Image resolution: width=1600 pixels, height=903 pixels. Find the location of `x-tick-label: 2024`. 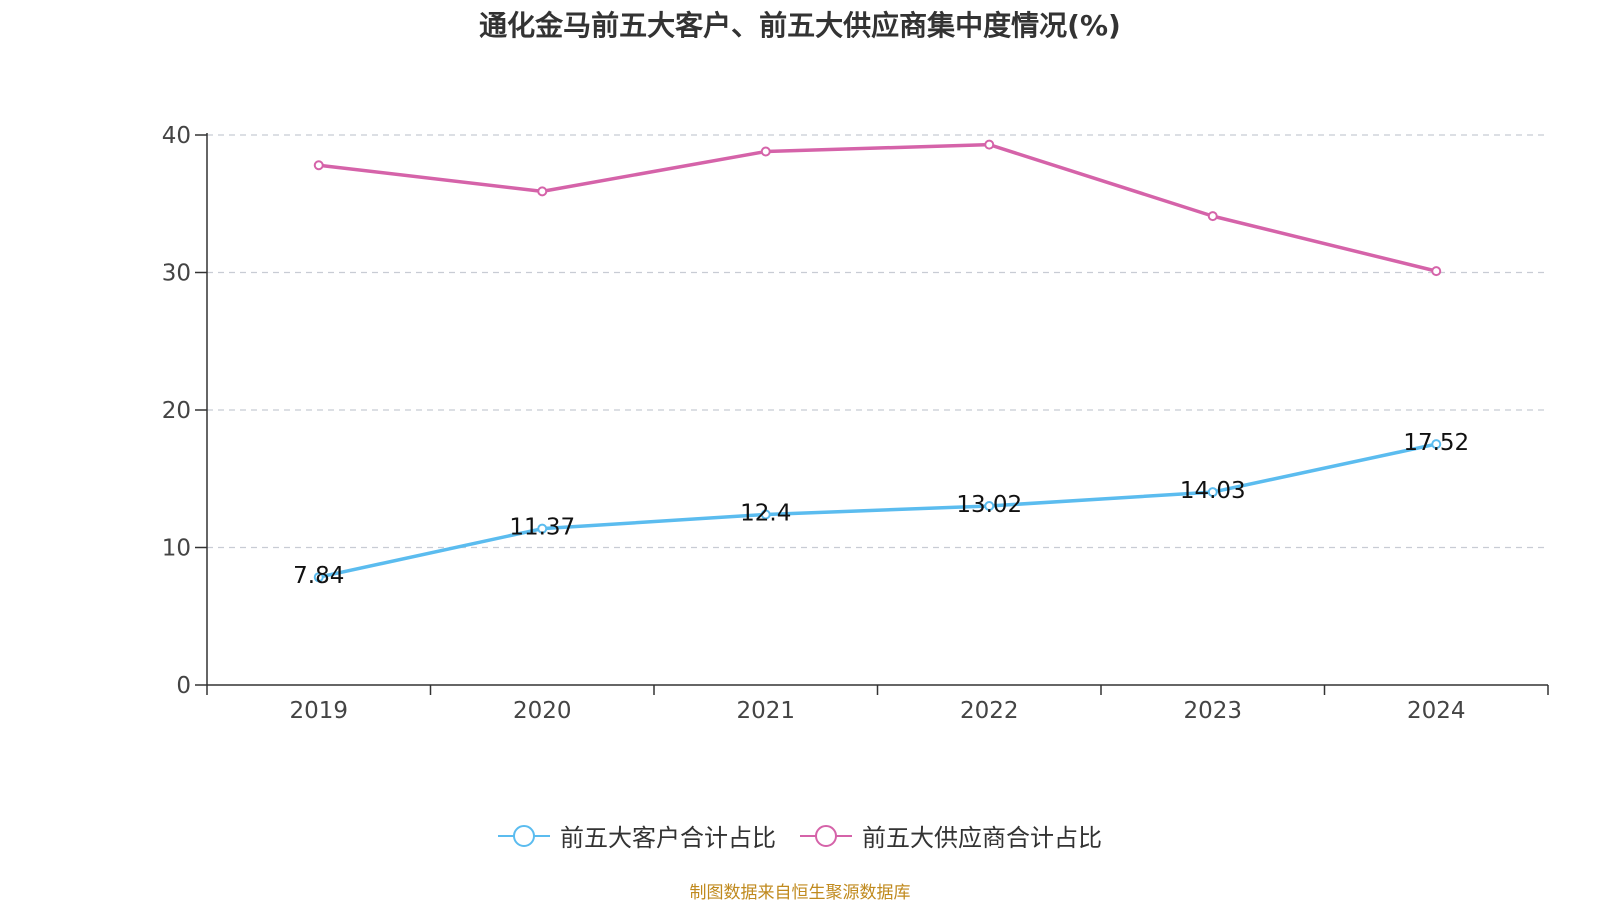

x-tick-label: 2024 is located at coordinates (1436, 711).